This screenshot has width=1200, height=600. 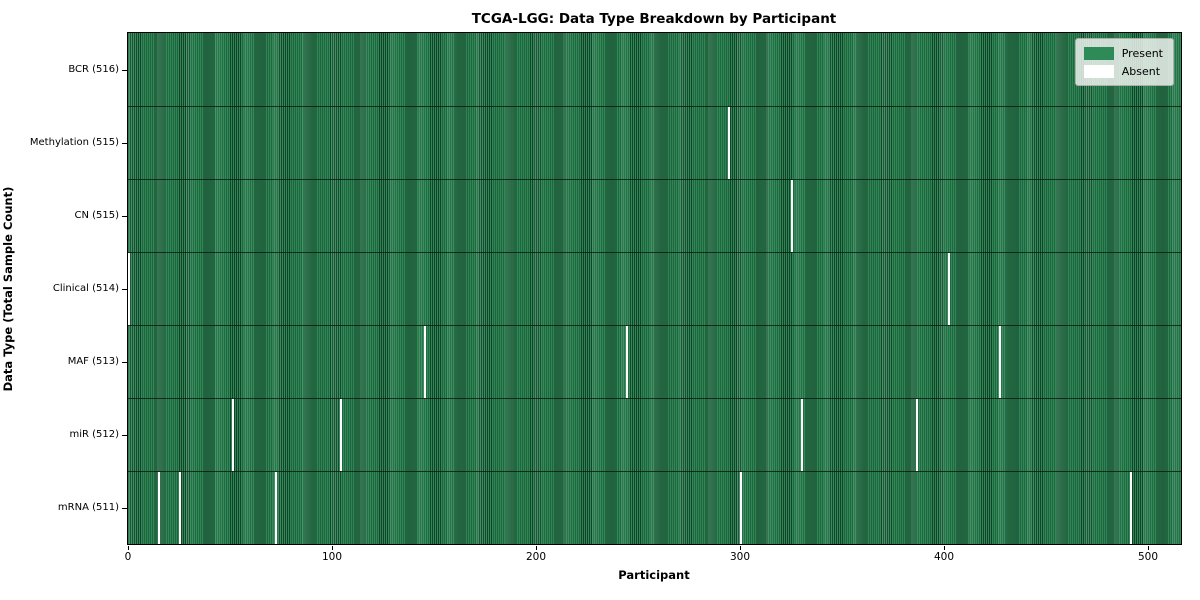 I want to click on y-tick-label: mRNA (511), so click(x=88, y=507).